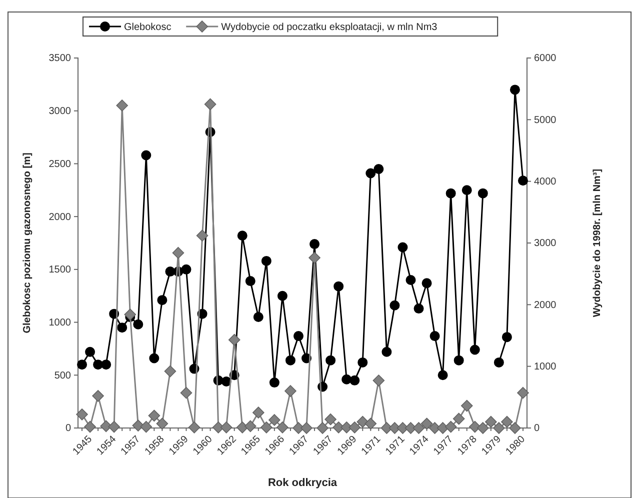 Image resolution: width=632 pixels, height=498 pixels. What do you see at coordinates (303, 483) in the screenshot?
I see `x-axis-title: Rok odkrycia` at bounding box center [303, 483].